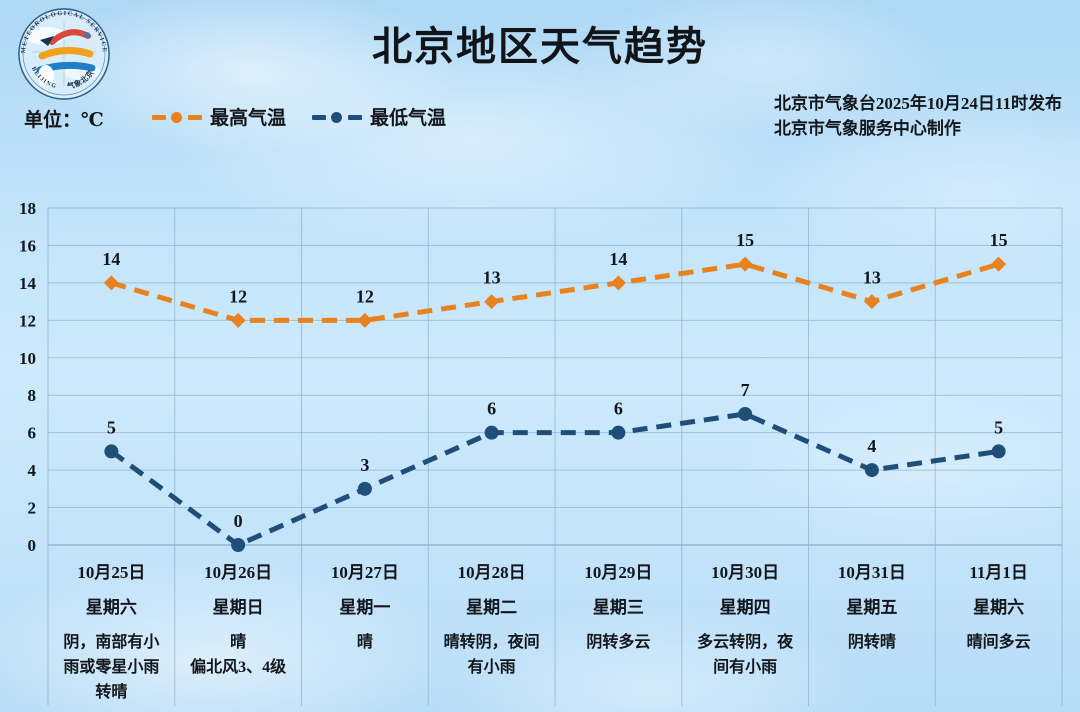 The height and width of the screenshot is (712, 1080). What do you see at coordinates (248, 118) in the screenshot?
I see `legend-label-high-temp: 最高气温` at bounding box center [248, 118].